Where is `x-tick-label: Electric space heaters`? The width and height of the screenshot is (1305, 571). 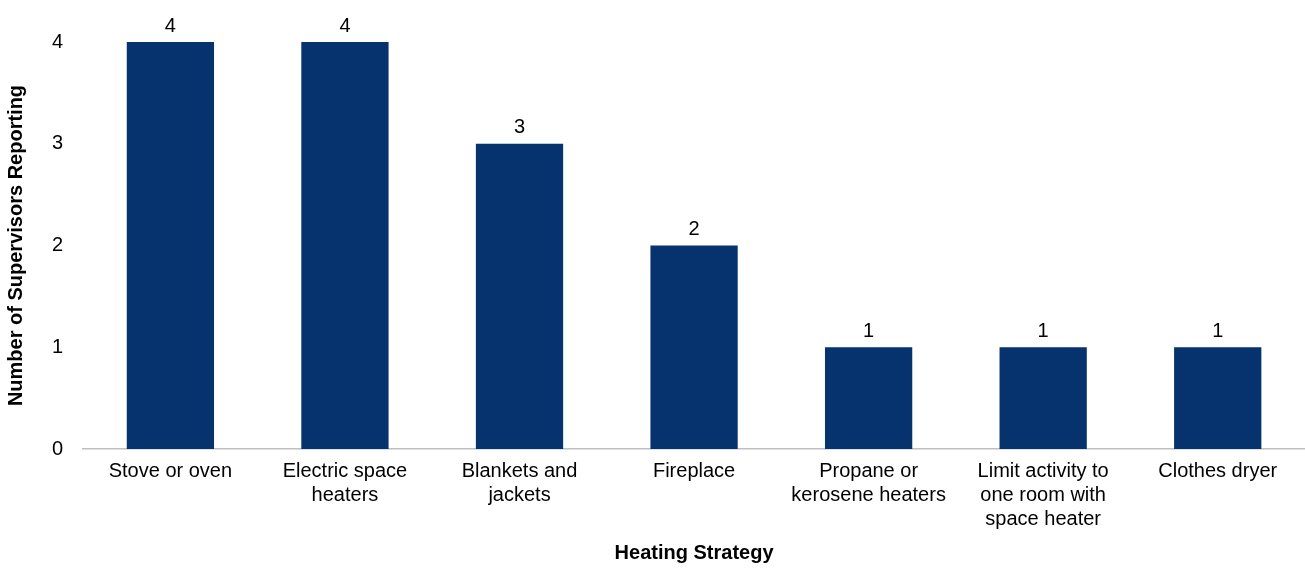
x-tick-label: Electric space heaters is located at coordinates (345, 481).